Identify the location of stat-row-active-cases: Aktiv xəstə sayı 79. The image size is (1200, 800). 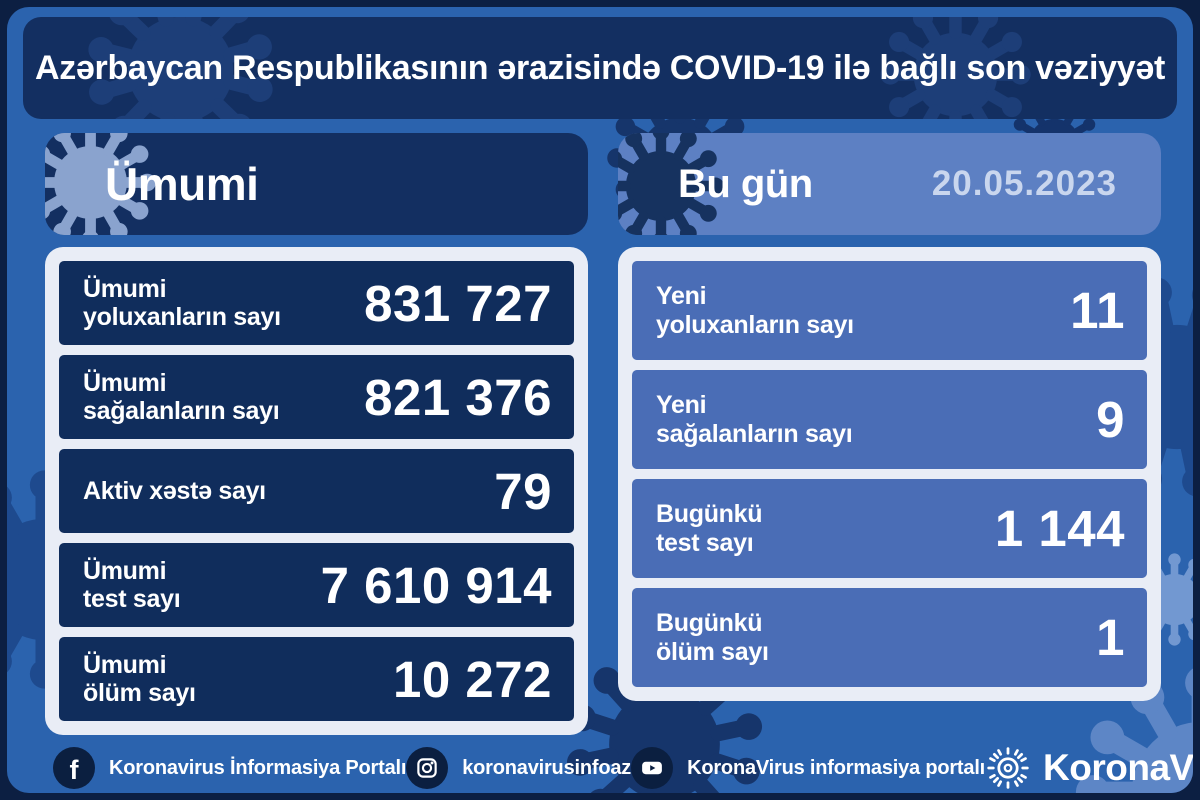
(316, 491).